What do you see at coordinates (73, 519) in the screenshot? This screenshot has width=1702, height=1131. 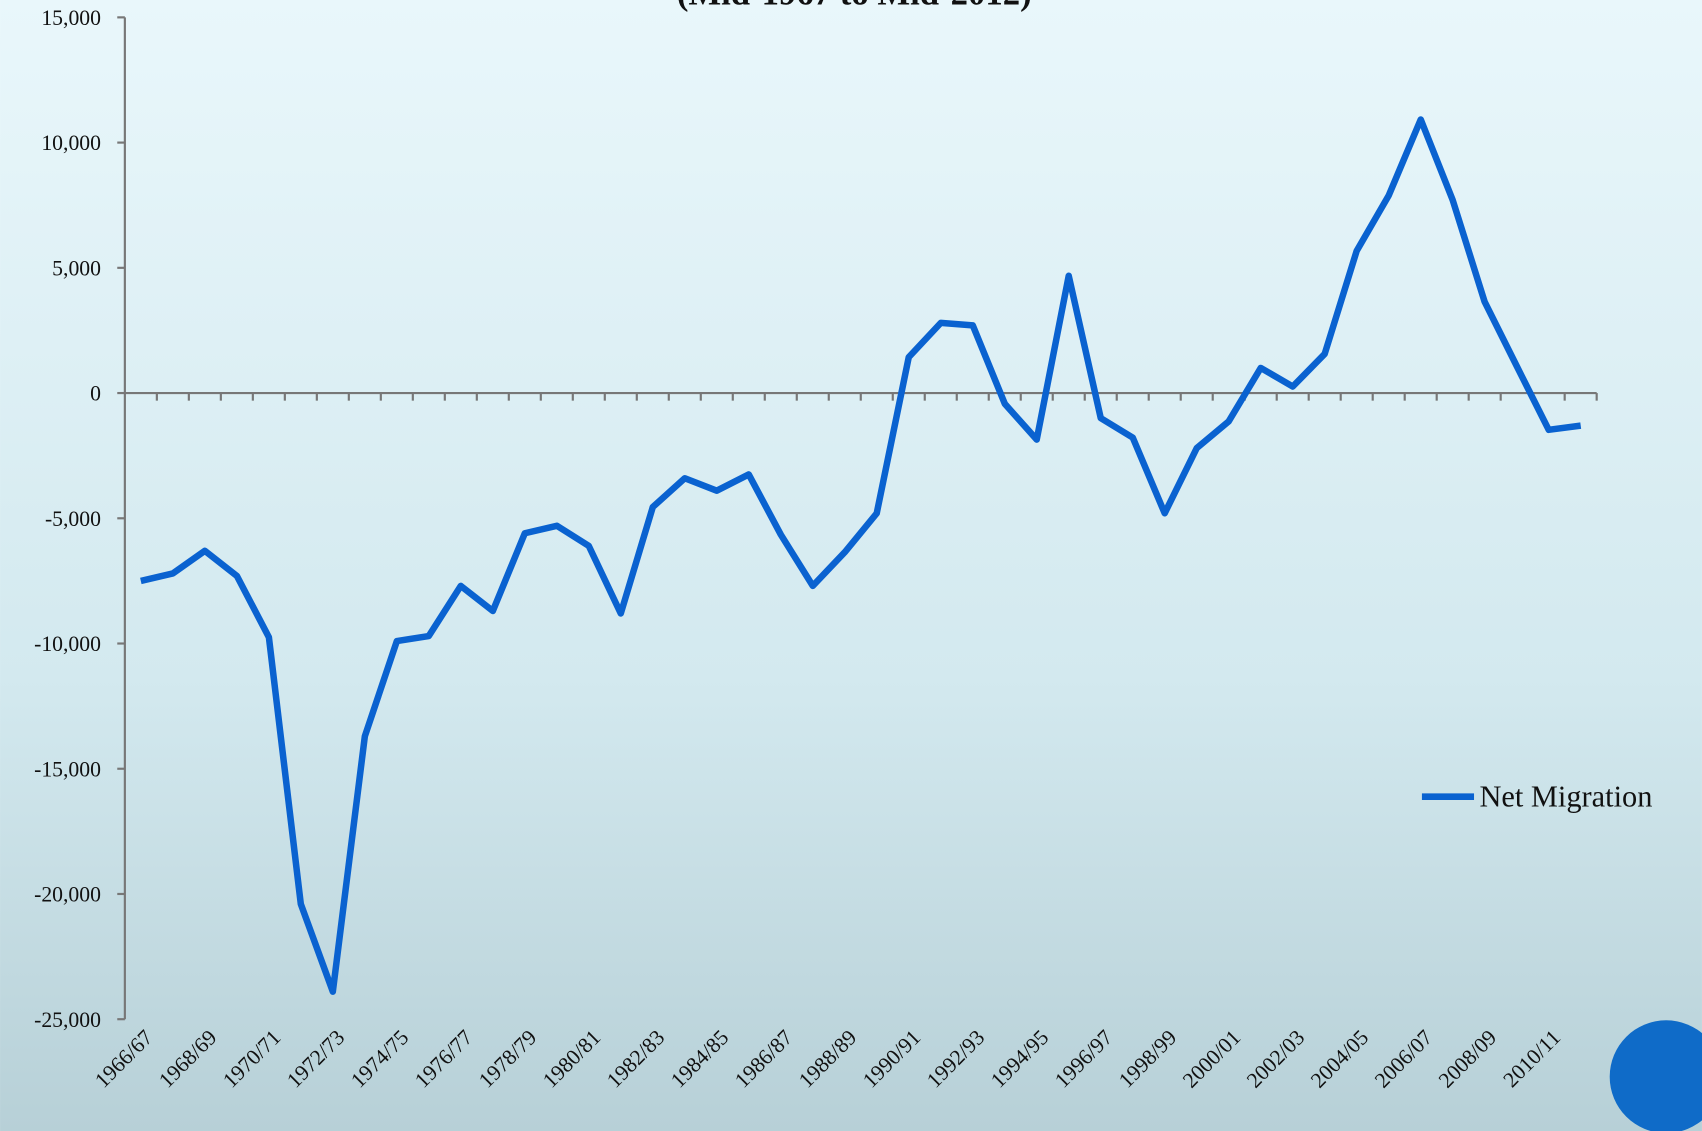 I see `y-tick-label: -5,000` at bounding box center [73, 519].